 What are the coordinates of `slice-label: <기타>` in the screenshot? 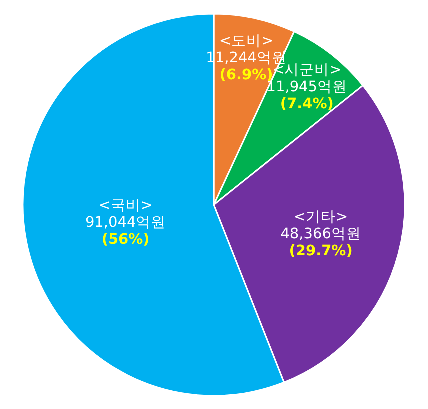 It's located at (321, 217).